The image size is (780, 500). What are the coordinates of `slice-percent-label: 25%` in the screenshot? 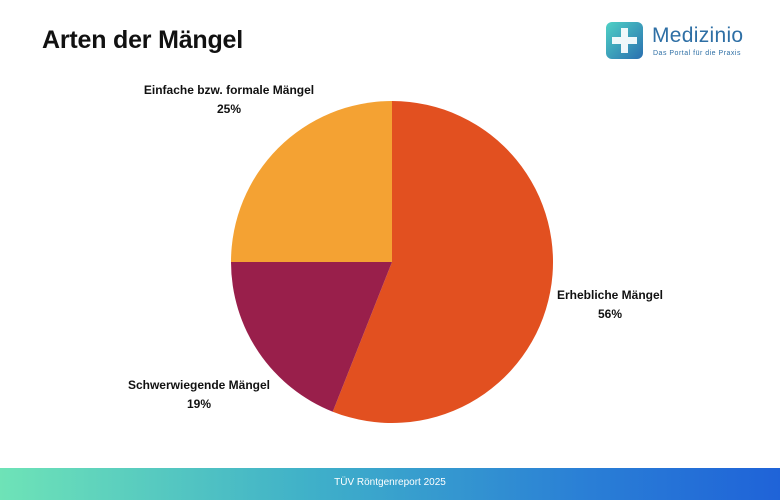 It's located at (229, 109).